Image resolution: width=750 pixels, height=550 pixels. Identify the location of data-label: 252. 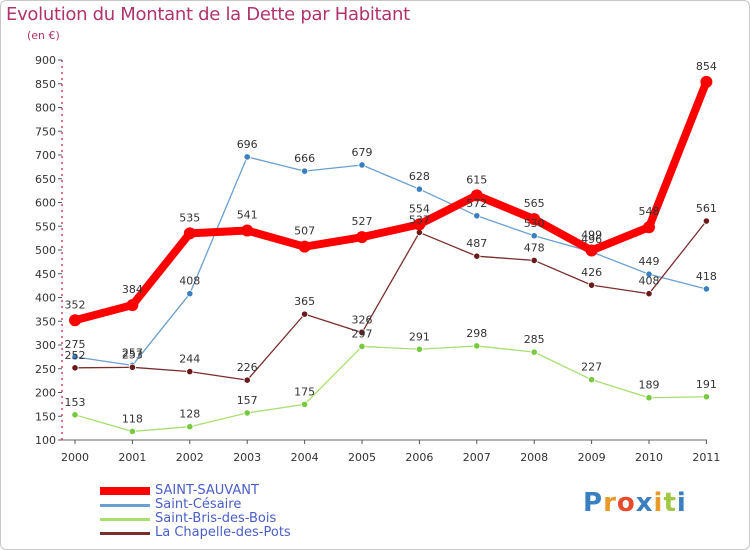
(75, 355).